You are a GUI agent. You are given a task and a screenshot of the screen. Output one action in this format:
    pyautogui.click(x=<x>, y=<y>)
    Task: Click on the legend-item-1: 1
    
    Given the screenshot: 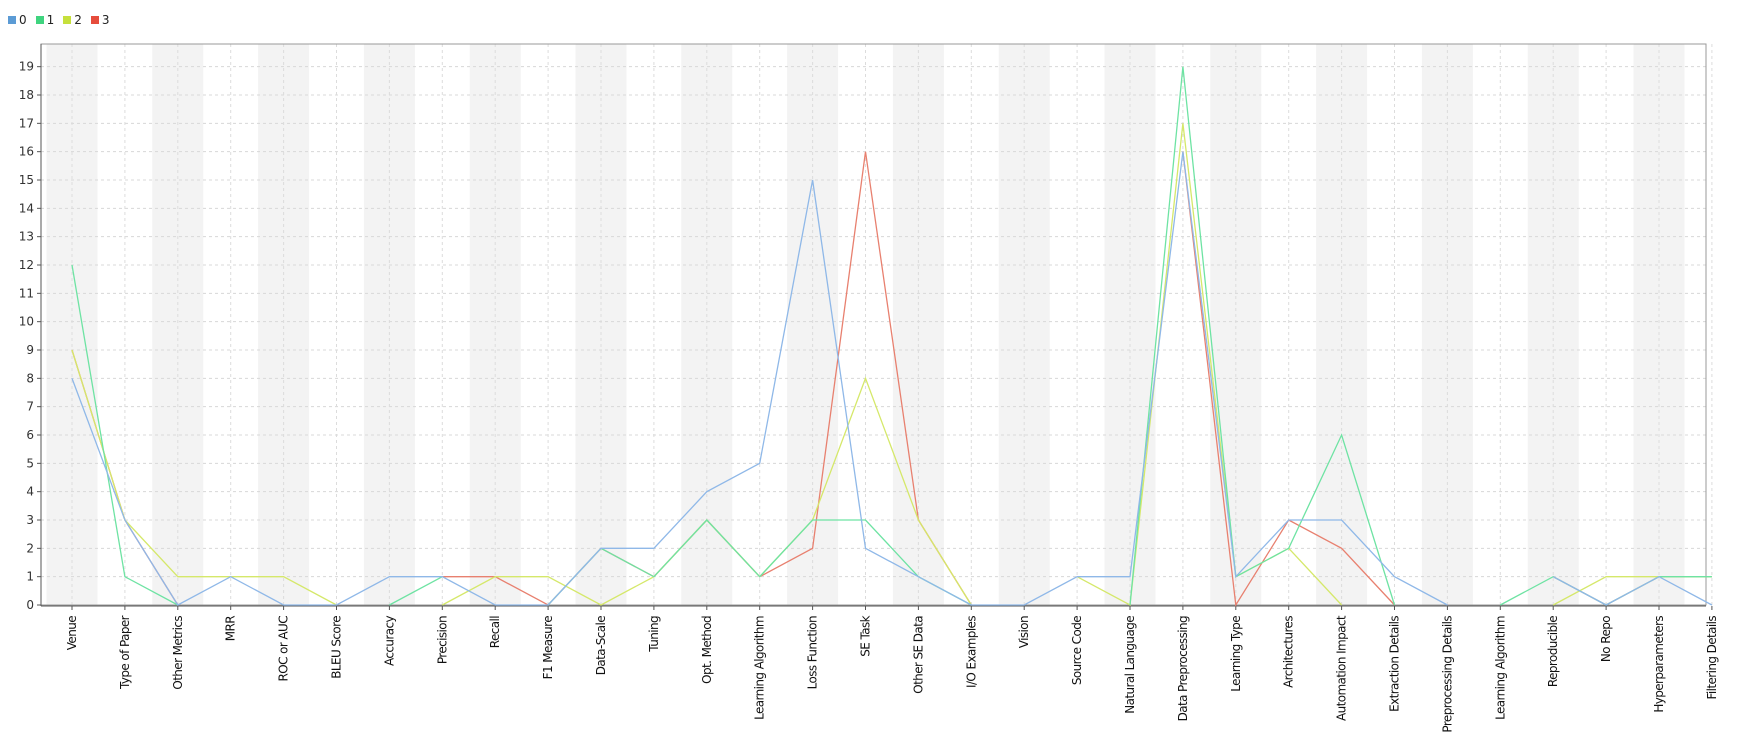 What is the action you would take?
    pyautogui.click(x=45, y=20)
    